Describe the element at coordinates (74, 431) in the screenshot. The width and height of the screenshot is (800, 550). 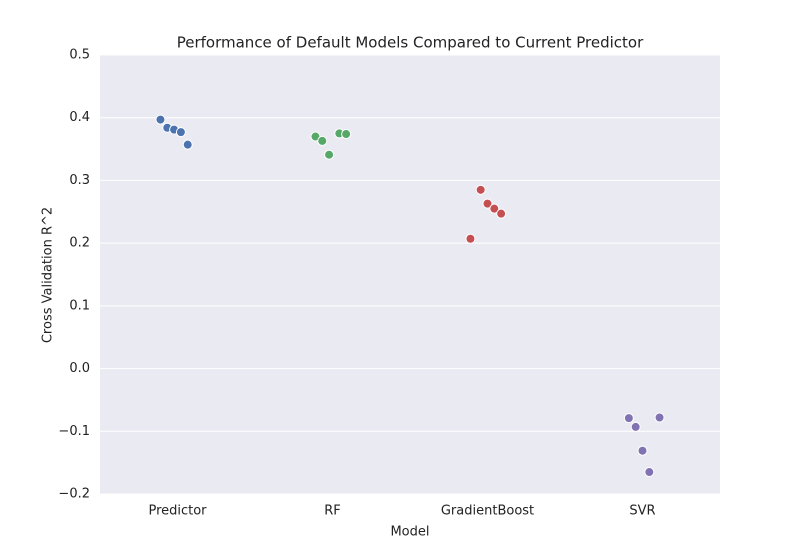
I see `y-tick-label: −0.1` at that location.